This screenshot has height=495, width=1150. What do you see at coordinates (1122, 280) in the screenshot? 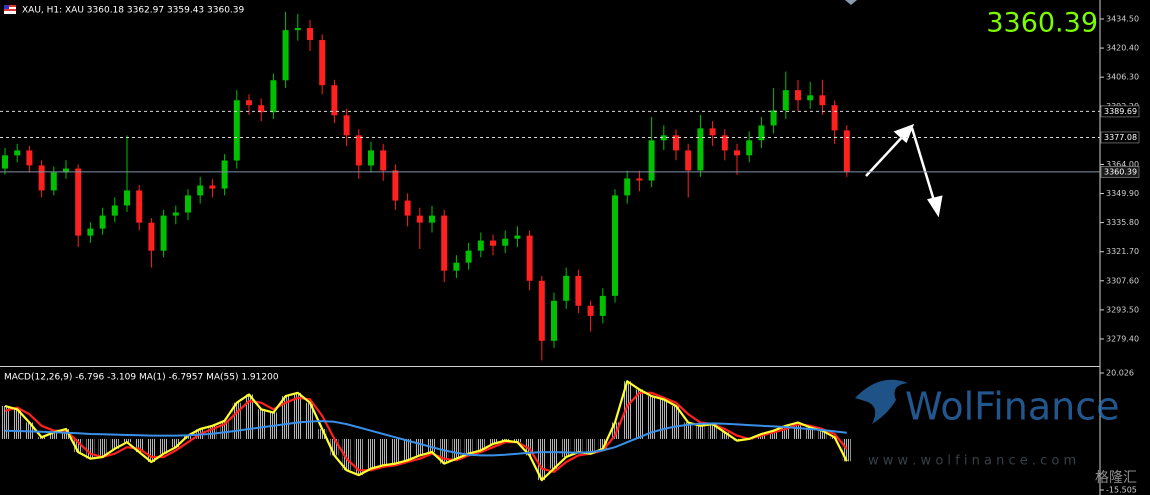
I see `y-tick-label: 3307.60` at bounding box center [1122, 280].